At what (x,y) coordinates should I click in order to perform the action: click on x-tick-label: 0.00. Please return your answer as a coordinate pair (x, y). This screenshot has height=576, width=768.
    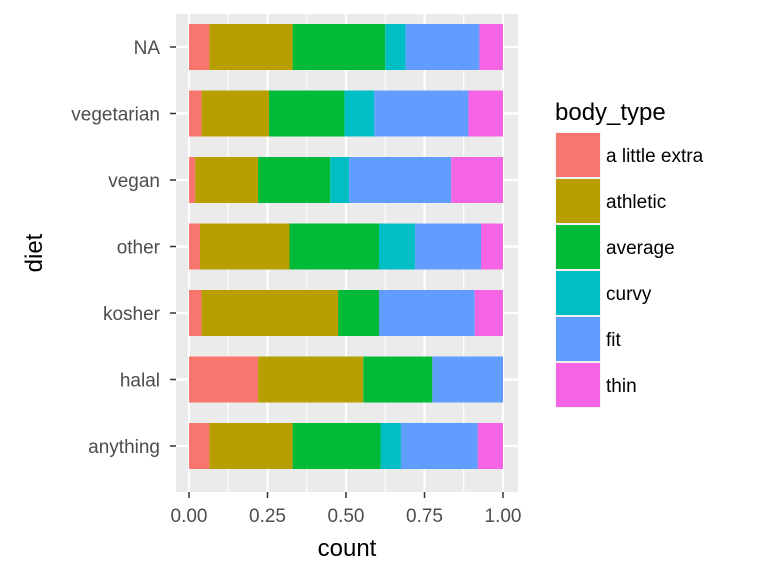
    Looking at the image, I should click on (189, 516).